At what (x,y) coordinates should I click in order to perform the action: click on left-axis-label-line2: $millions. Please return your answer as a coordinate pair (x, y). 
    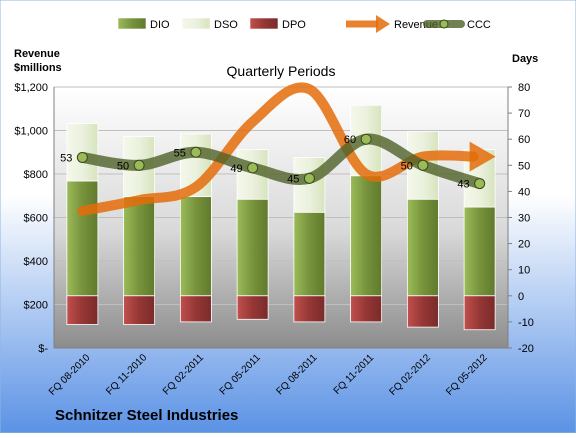
    Looking at the image, I should click on (38, 68).